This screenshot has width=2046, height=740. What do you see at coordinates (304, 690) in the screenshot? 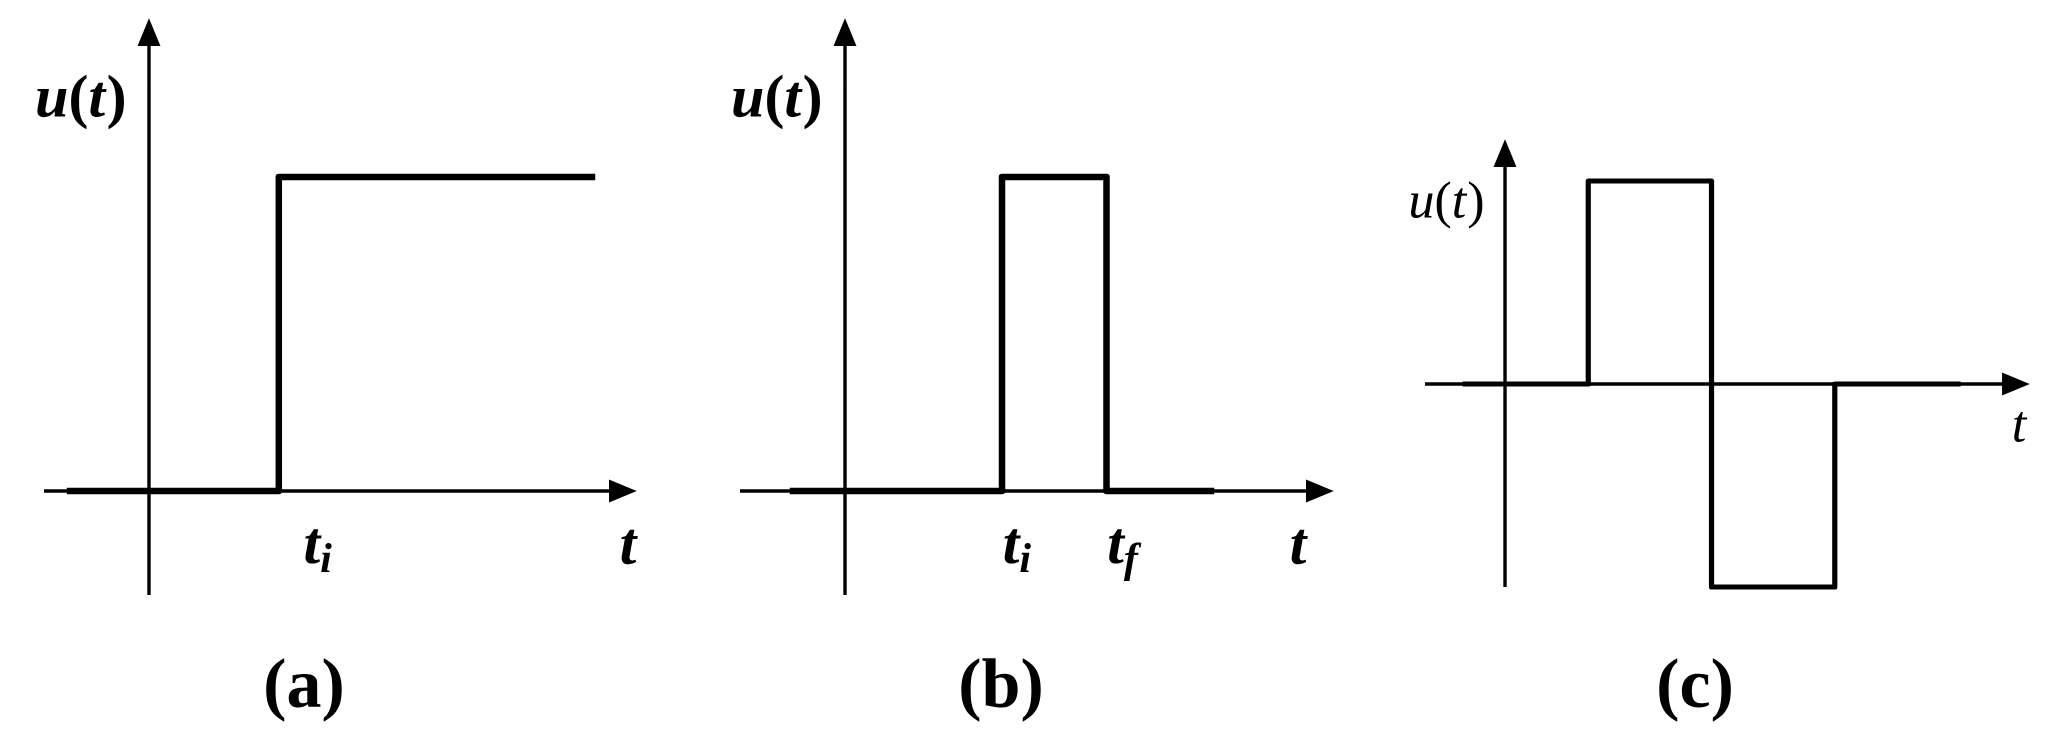
I see `text: (a)` at bounding box center [304, 690].